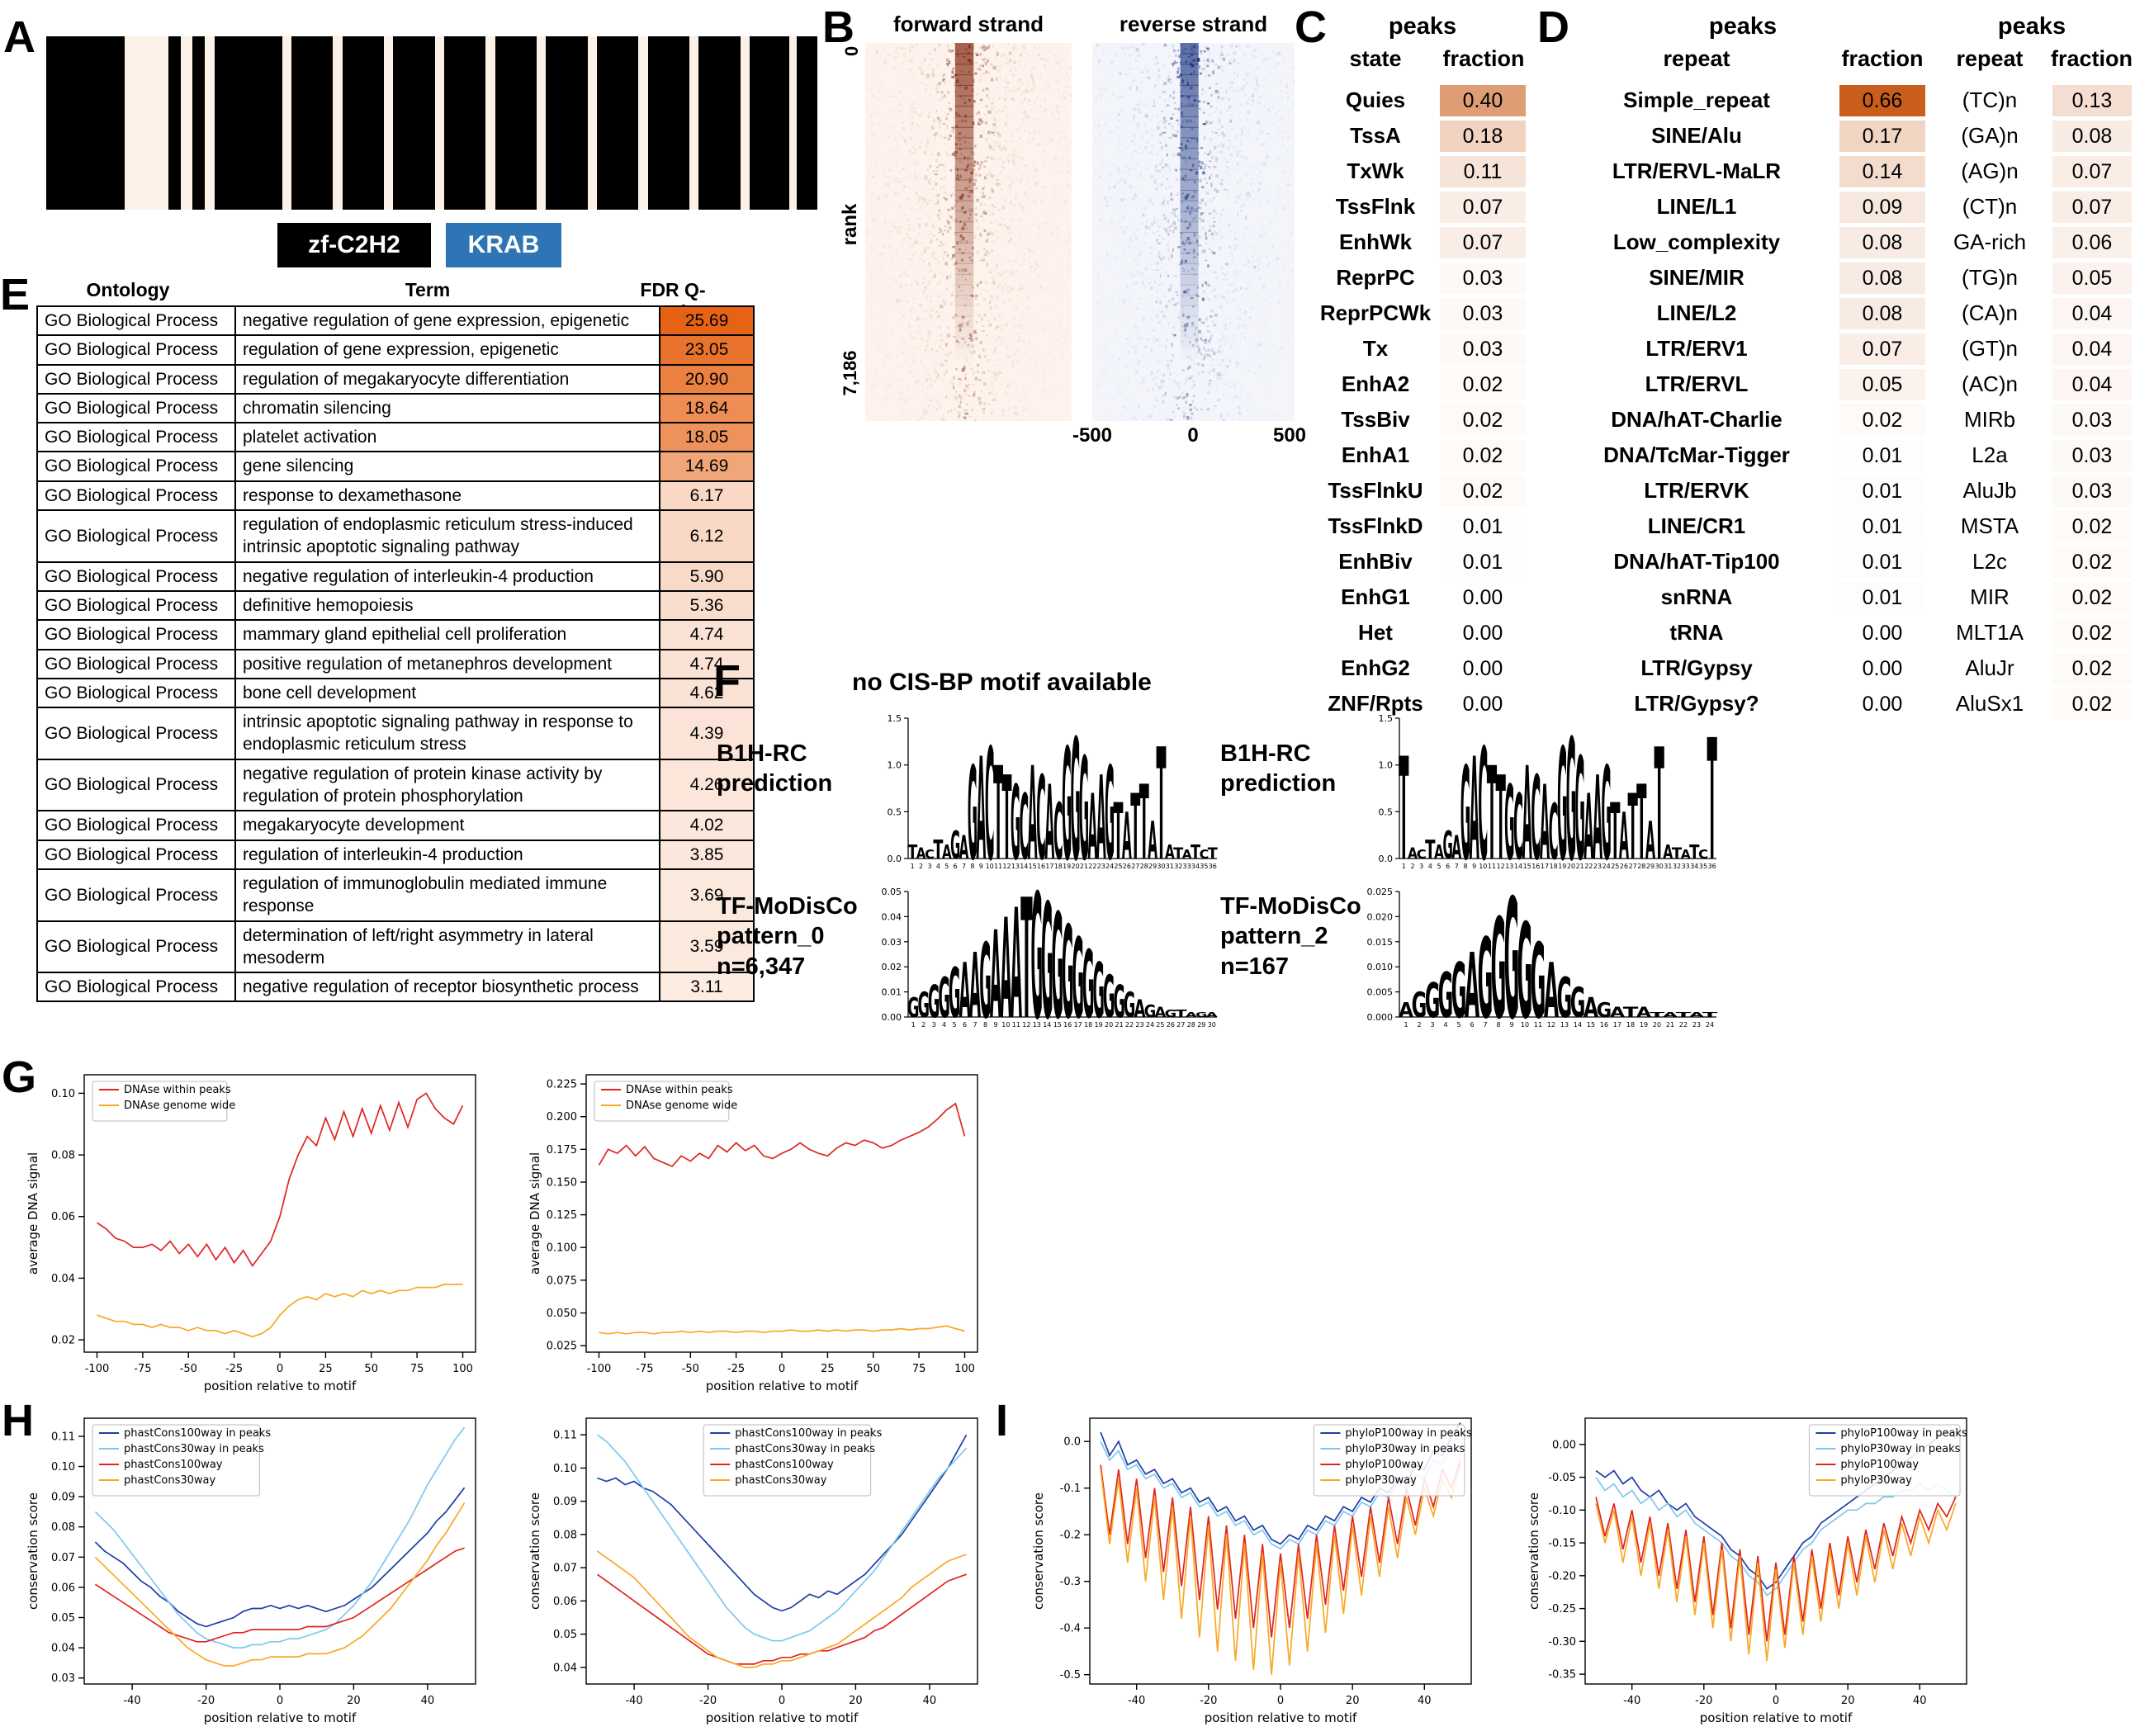 The height and width of the screenshot is (1736, 2135). Describe the element at coordinates (707, 733) in the screenshot. I see `go-qval-cell: 4.39` at that location.